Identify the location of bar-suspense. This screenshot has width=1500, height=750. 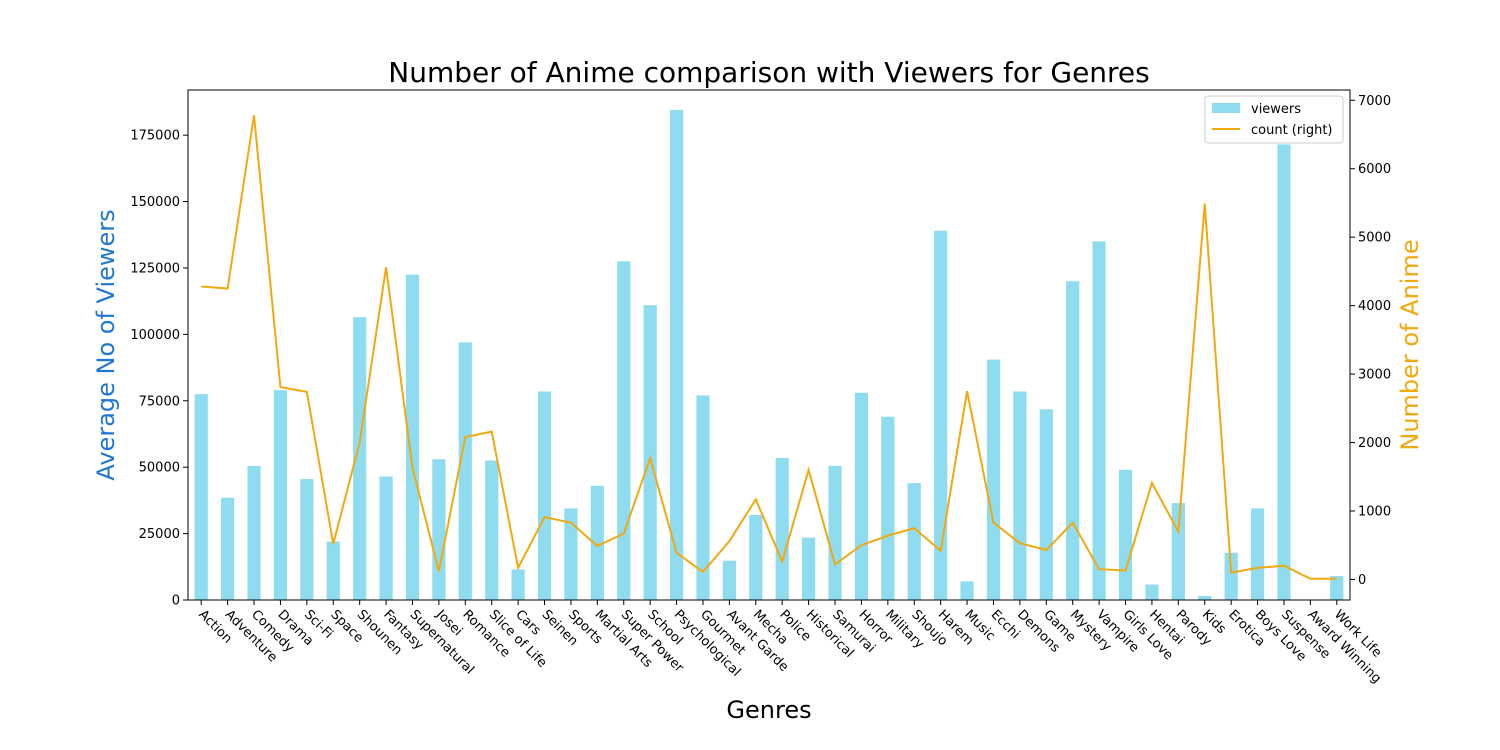
(1284, 372).